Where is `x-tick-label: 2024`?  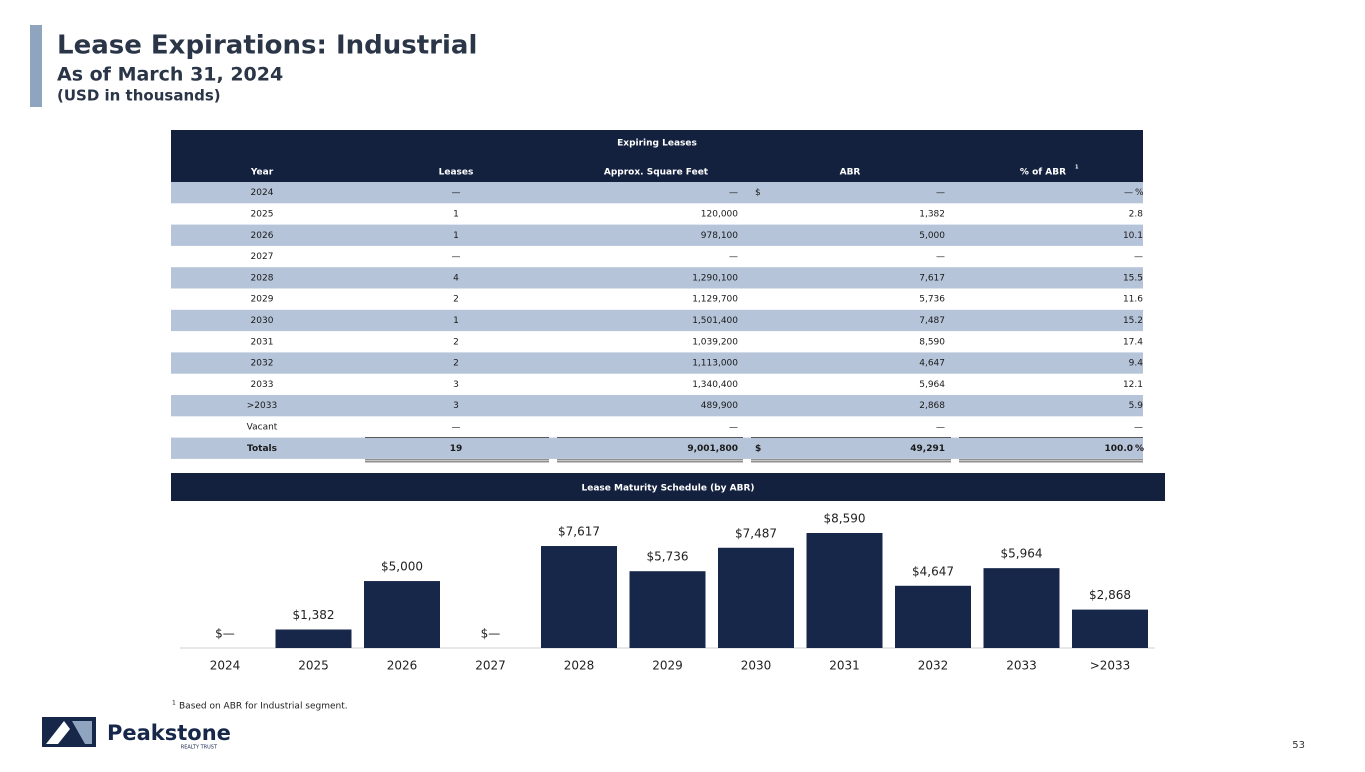 x-tick-label: 2024 is located at coordinates (225, 666).